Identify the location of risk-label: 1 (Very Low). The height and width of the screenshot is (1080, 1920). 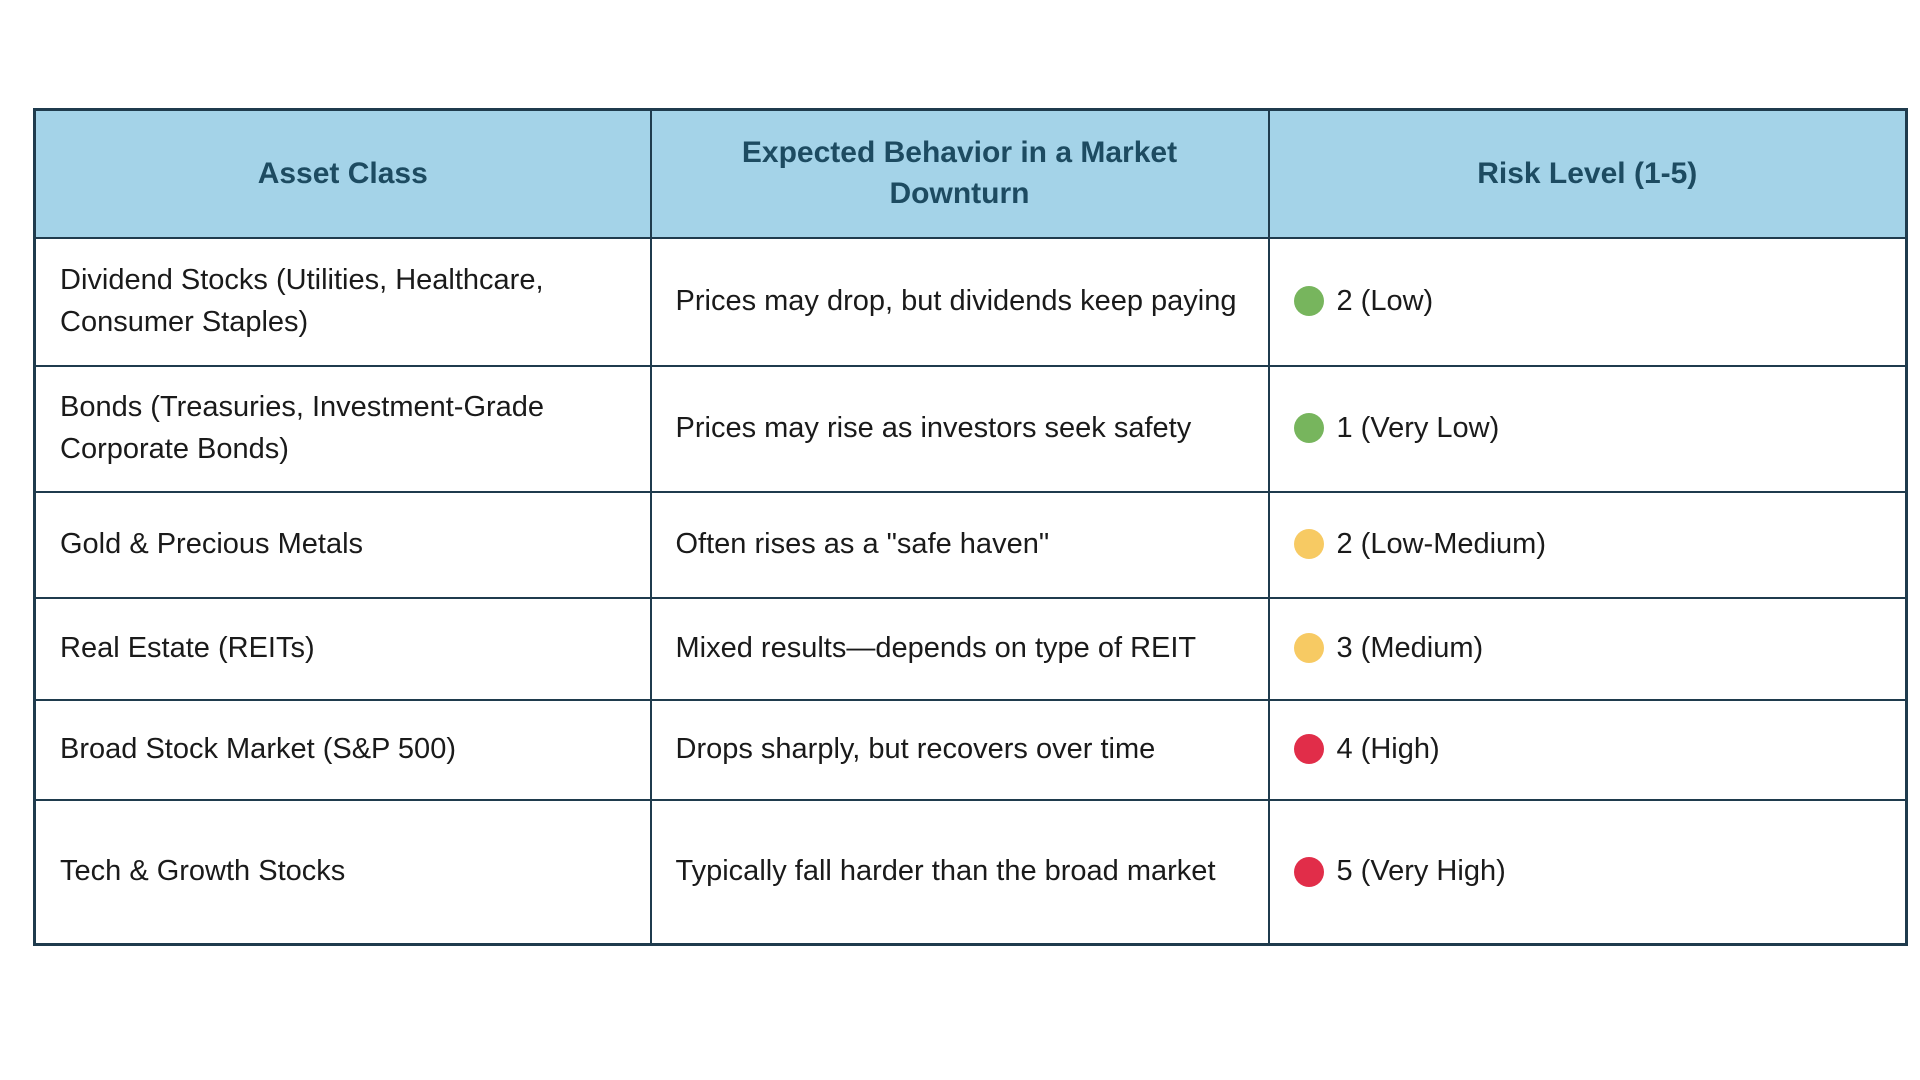
(1418, 427).